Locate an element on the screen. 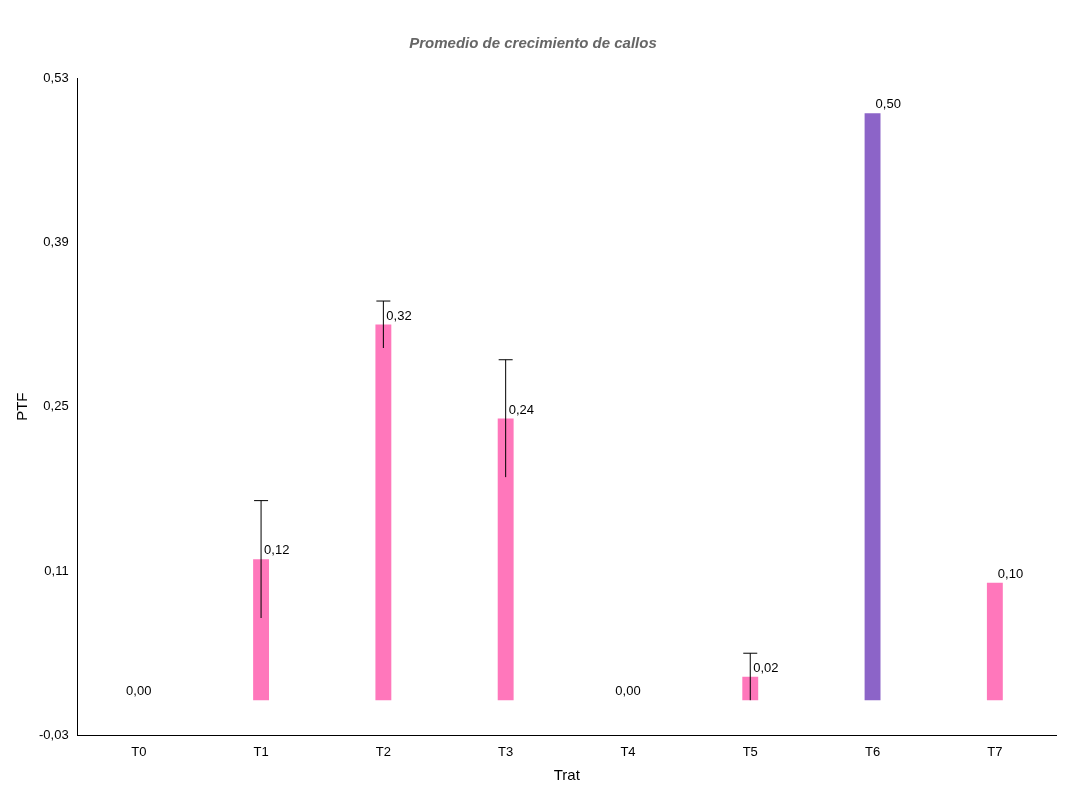 The width and height of the screenshot is (1066, 799). data-label: 0,32 is located at coordinates (399, 315).